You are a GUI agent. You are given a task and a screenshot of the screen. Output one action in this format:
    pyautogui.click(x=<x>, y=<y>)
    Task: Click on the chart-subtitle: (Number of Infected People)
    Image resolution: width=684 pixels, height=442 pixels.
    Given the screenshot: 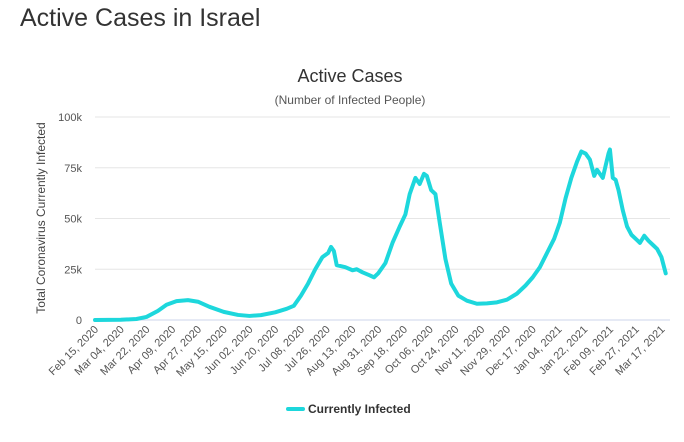 What is the action you would take?
    pyautogui.click(x=350, y=100)
    